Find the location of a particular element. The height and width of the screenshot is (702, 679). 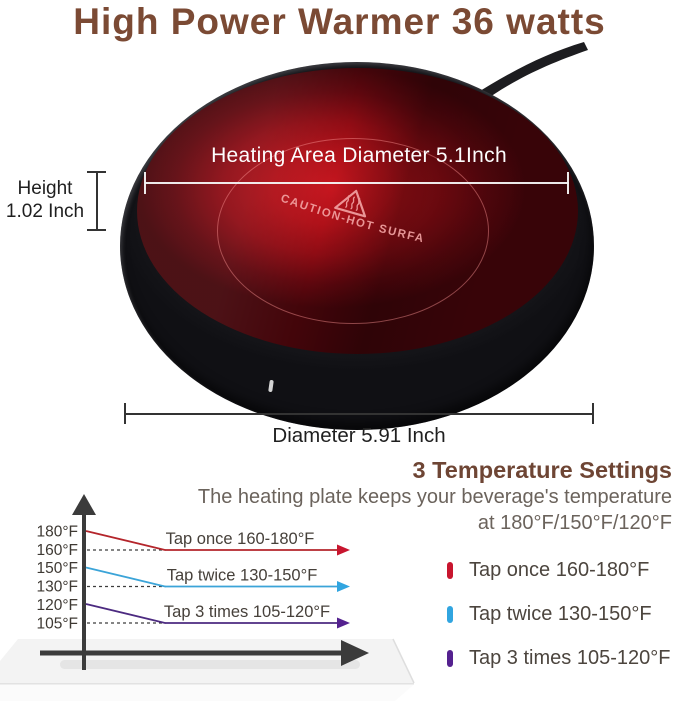

legend-label: Tap once 160-180°F is located at coordinates (559, 569).